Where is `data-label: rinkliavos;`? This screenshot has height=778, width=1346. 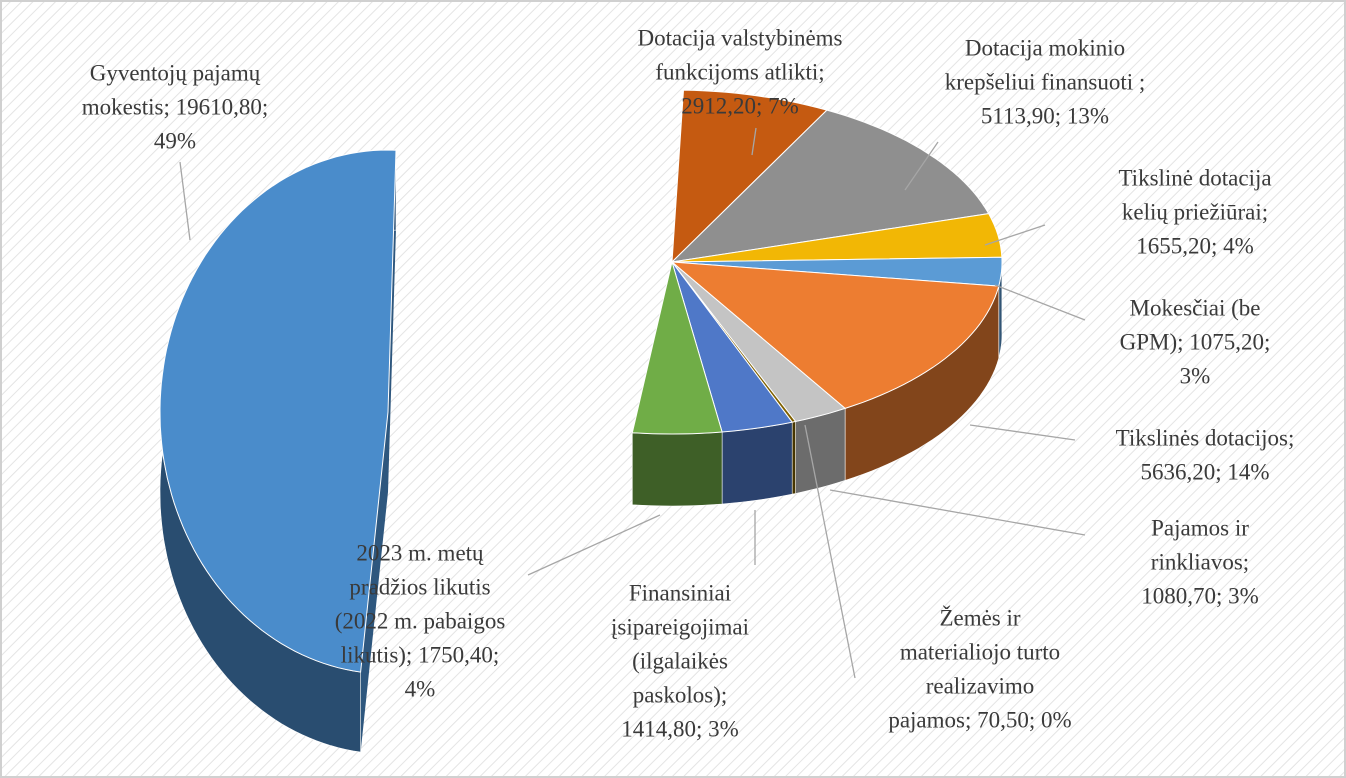
data-label: rinkliavos; is located at coordinates (1200, 561).